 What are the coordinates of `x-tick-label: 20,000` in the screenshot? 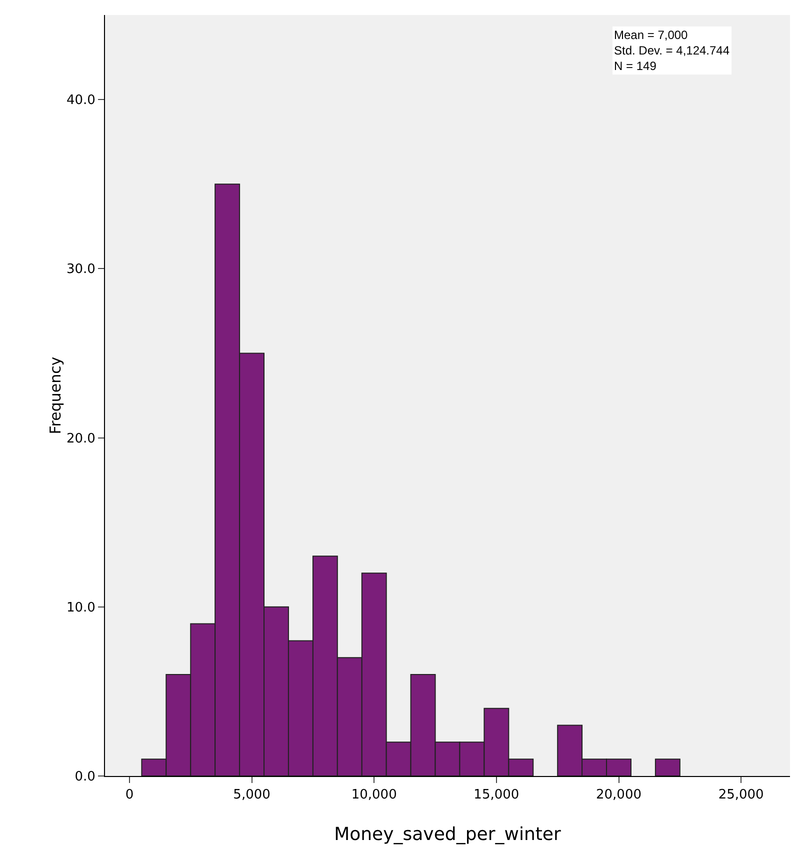 It's located at (619, 795).